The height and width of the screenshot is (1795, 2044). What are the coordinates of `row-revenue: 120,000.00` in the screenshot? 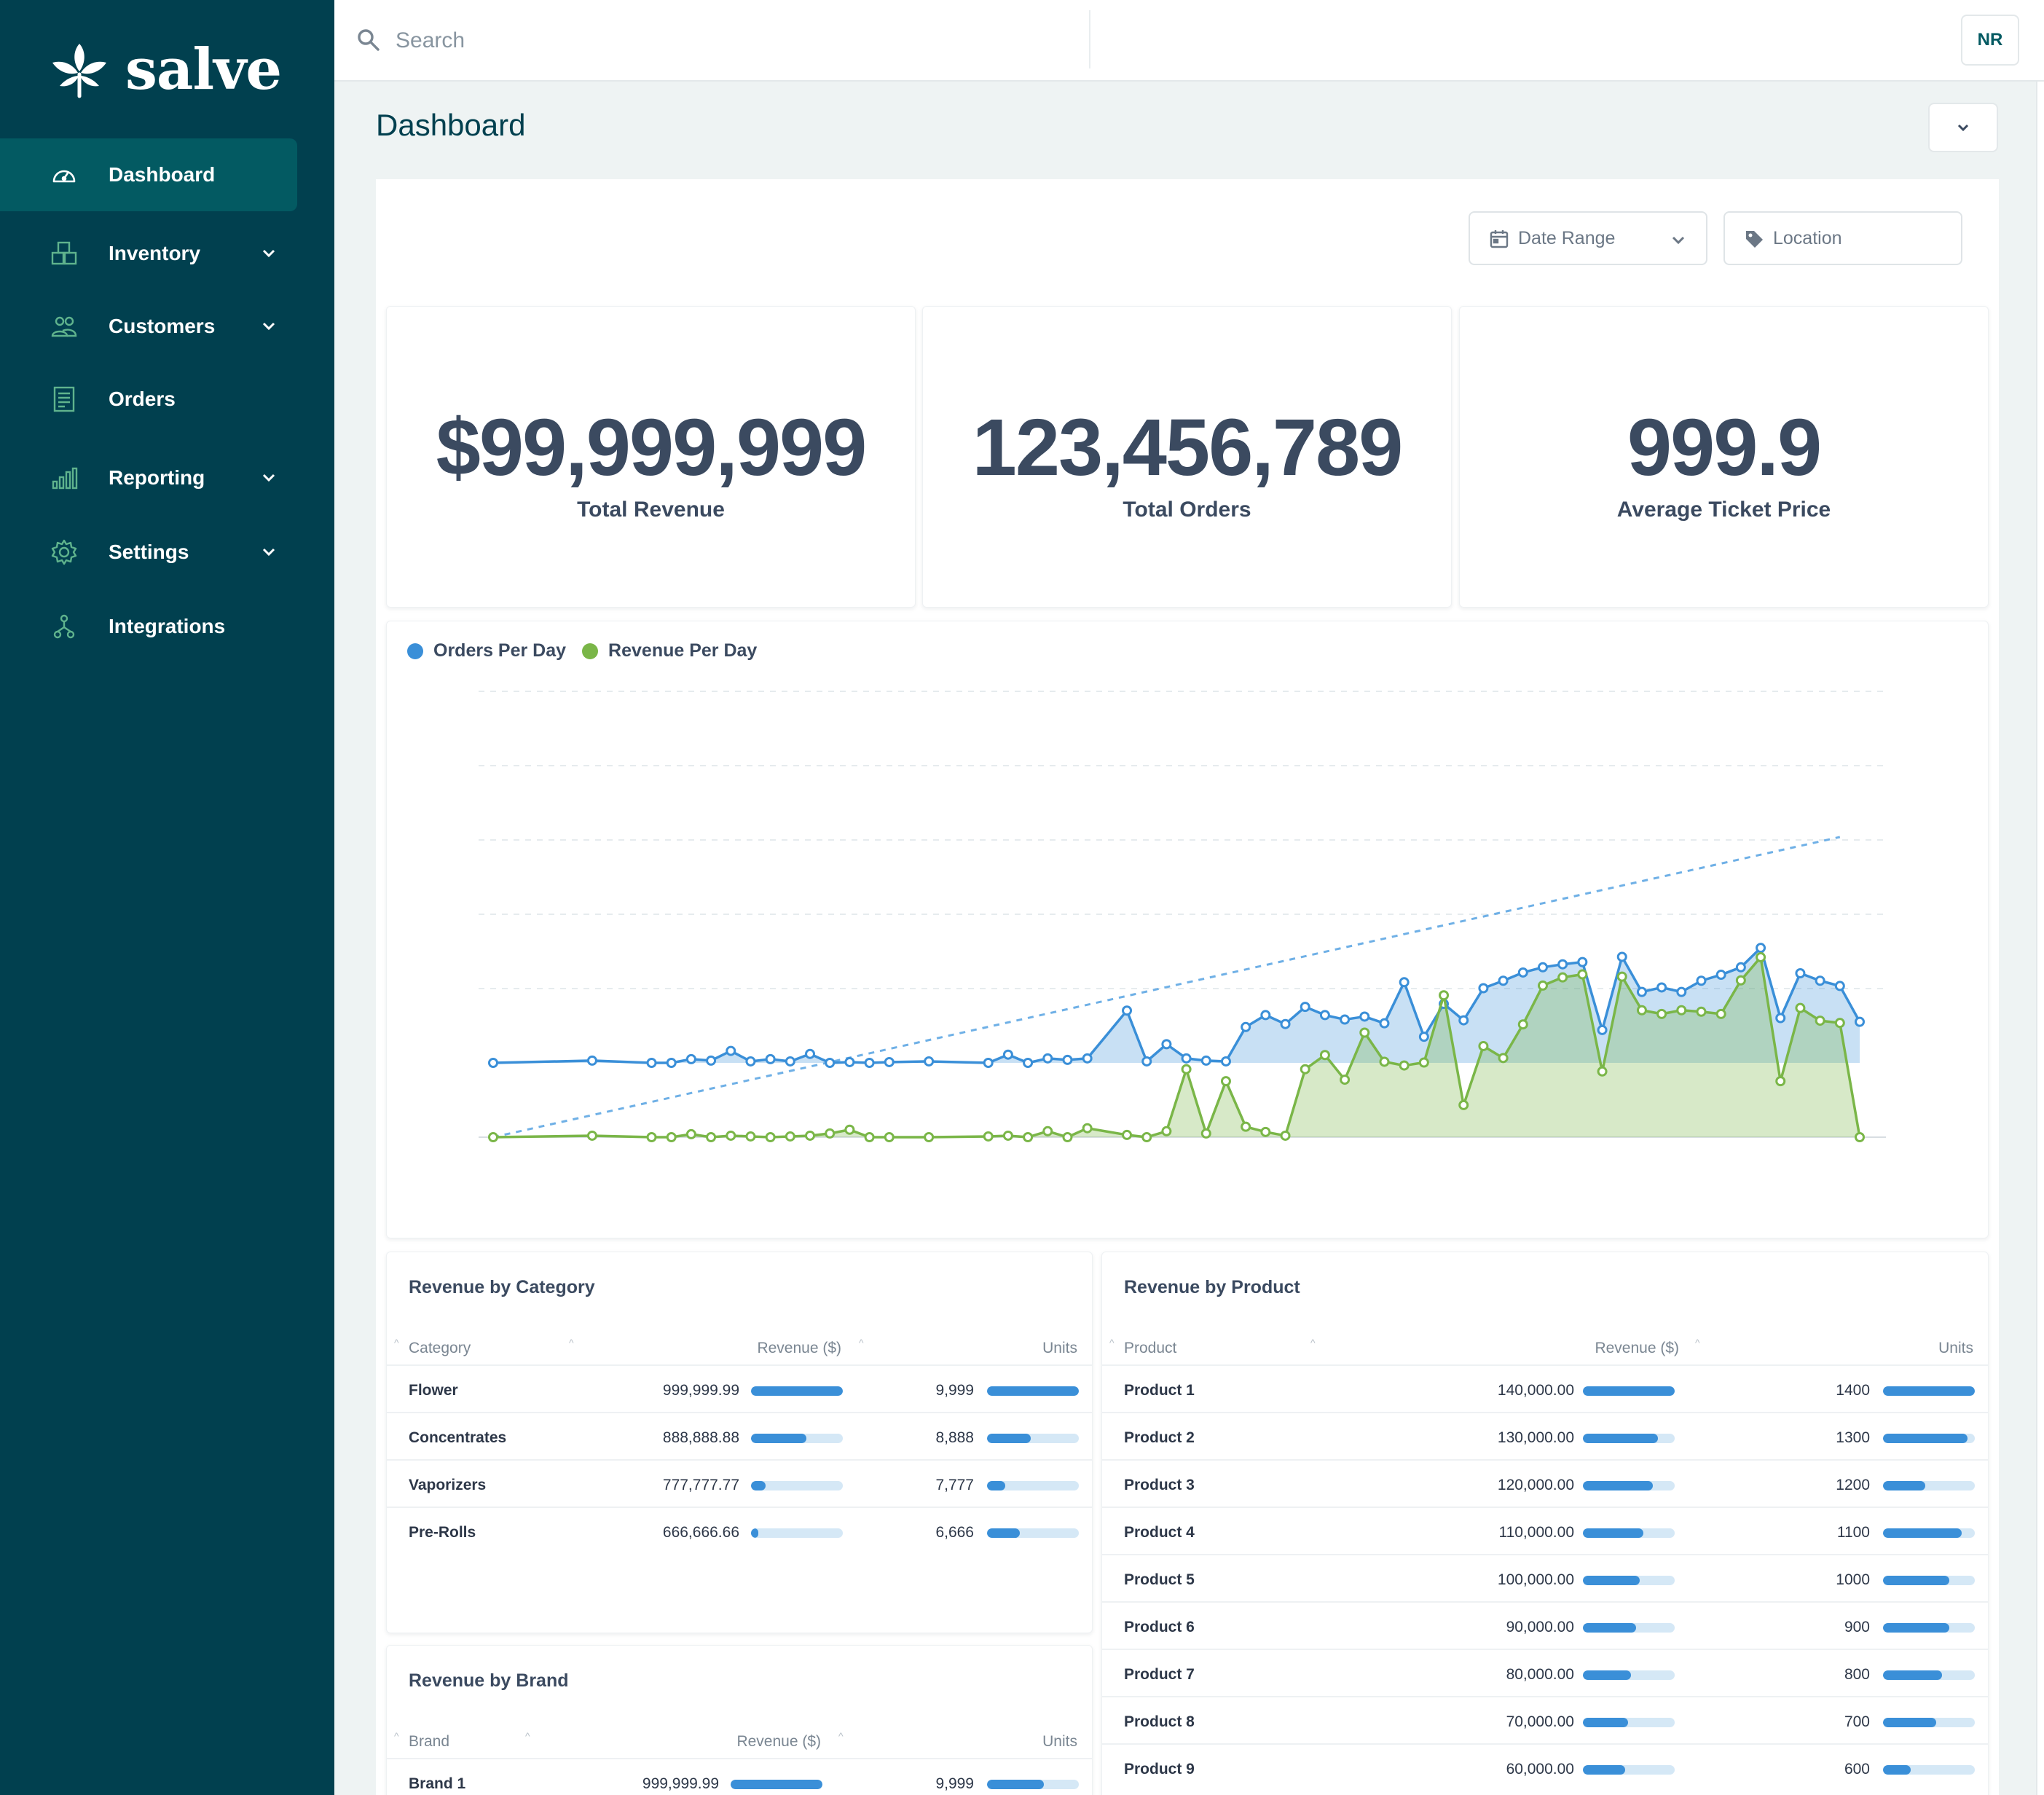 It's located at (1535, 1485).